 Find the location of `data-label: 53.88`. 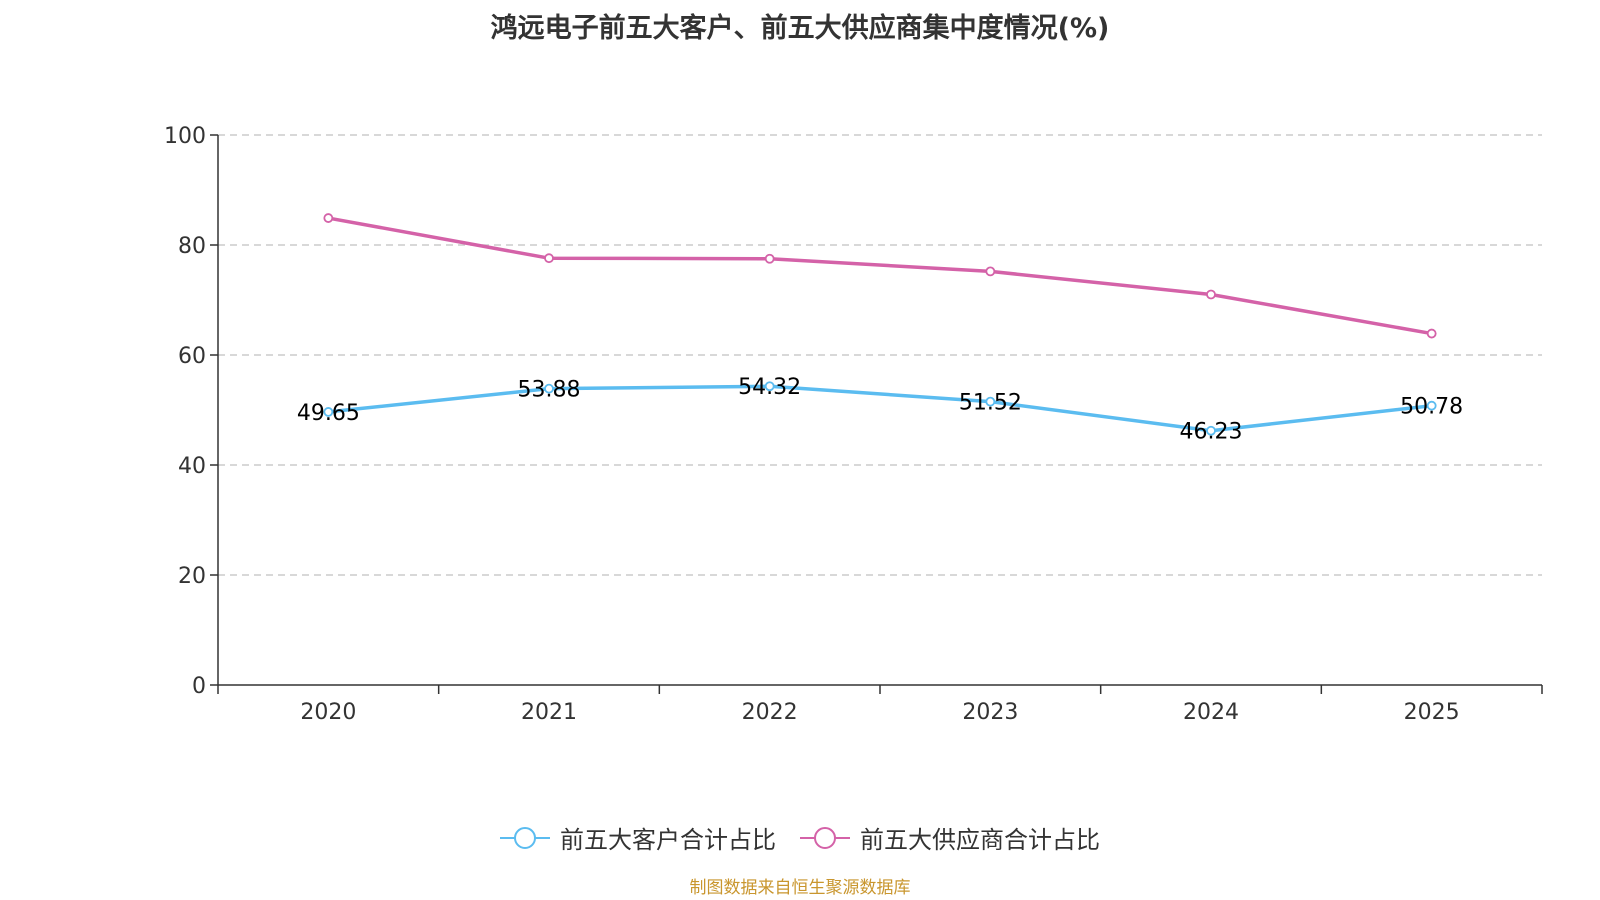

data-label: 53.88 is located at coordinates (549, 390).